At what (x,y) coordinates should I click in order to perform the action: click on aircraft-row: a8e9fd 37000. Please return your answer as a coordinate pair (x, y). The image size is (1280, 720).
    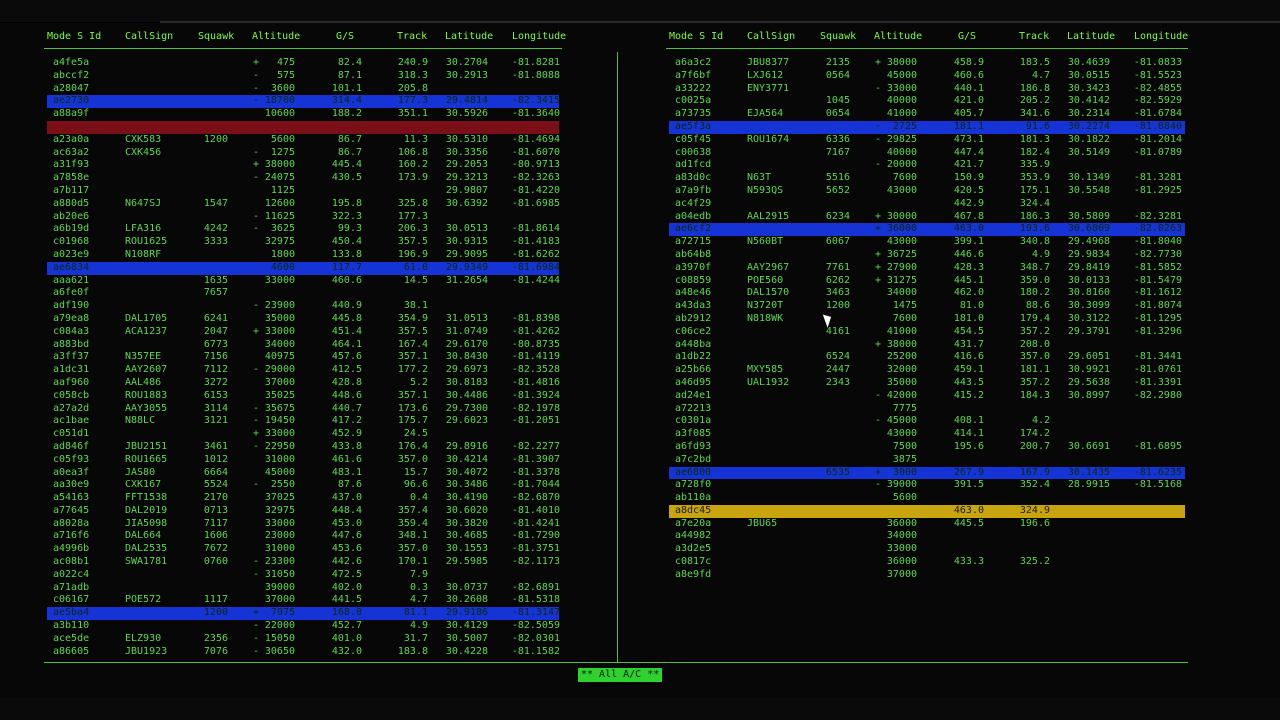
    Looking at the image, I should click on (927, 575).